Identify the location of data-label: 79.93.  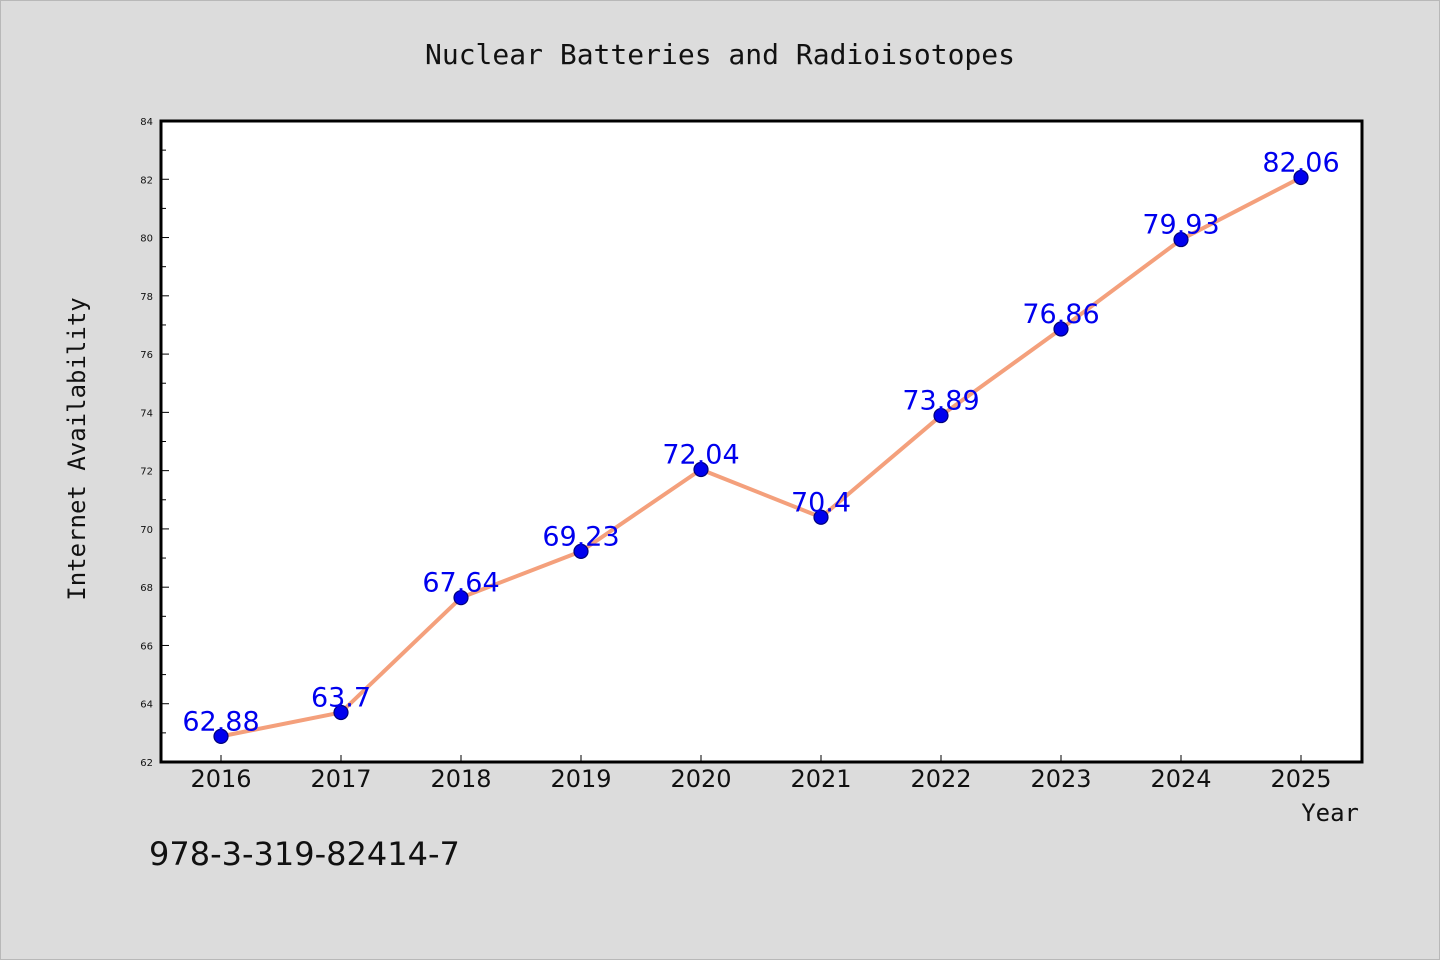
(1180, 225).